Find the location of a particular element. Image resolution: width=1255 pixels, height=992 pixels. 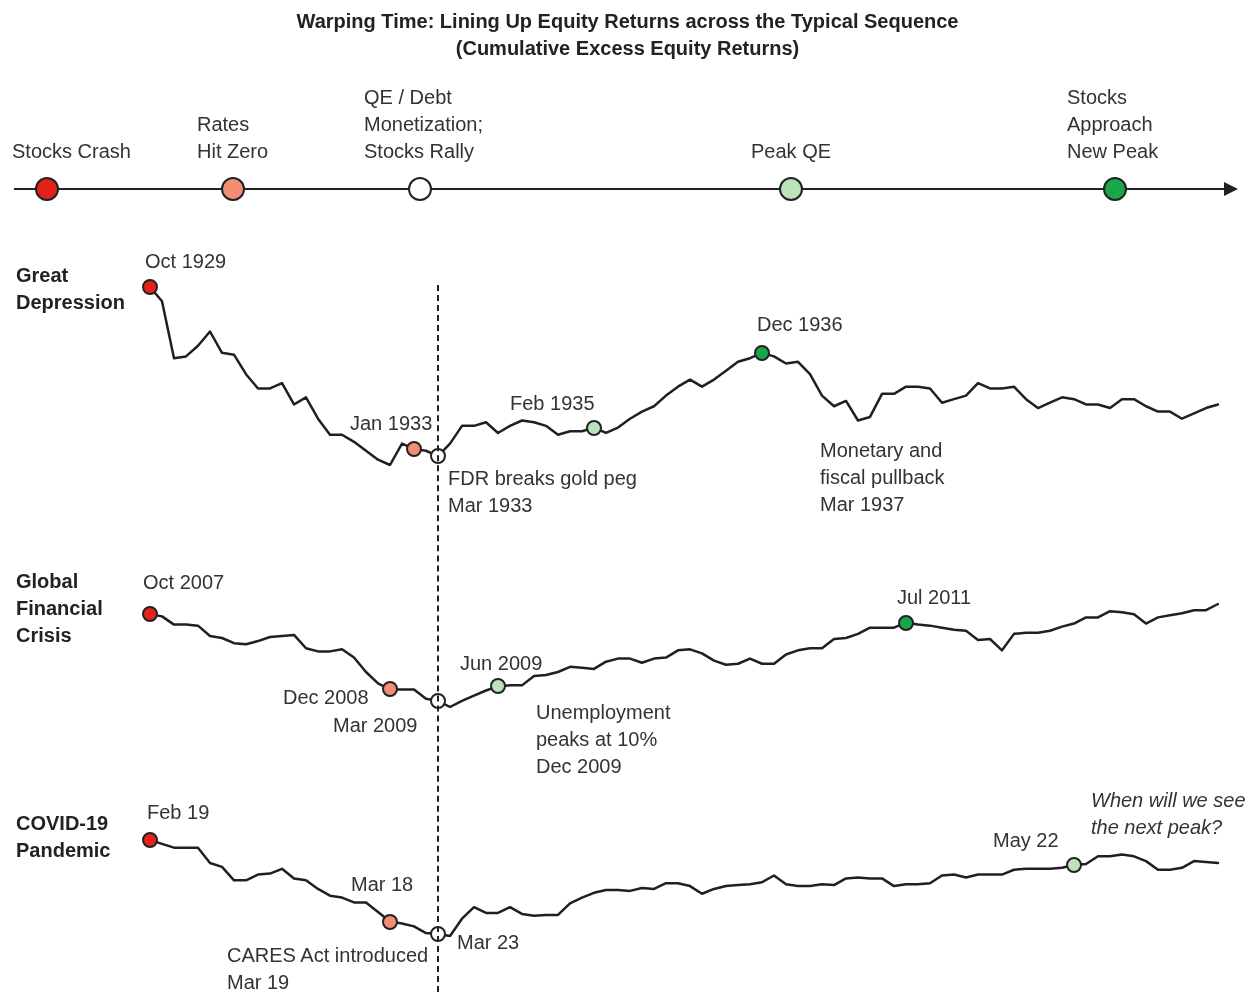

text: FDR breaks gold peg Mar 1933 is located at coordinates (542, 492).